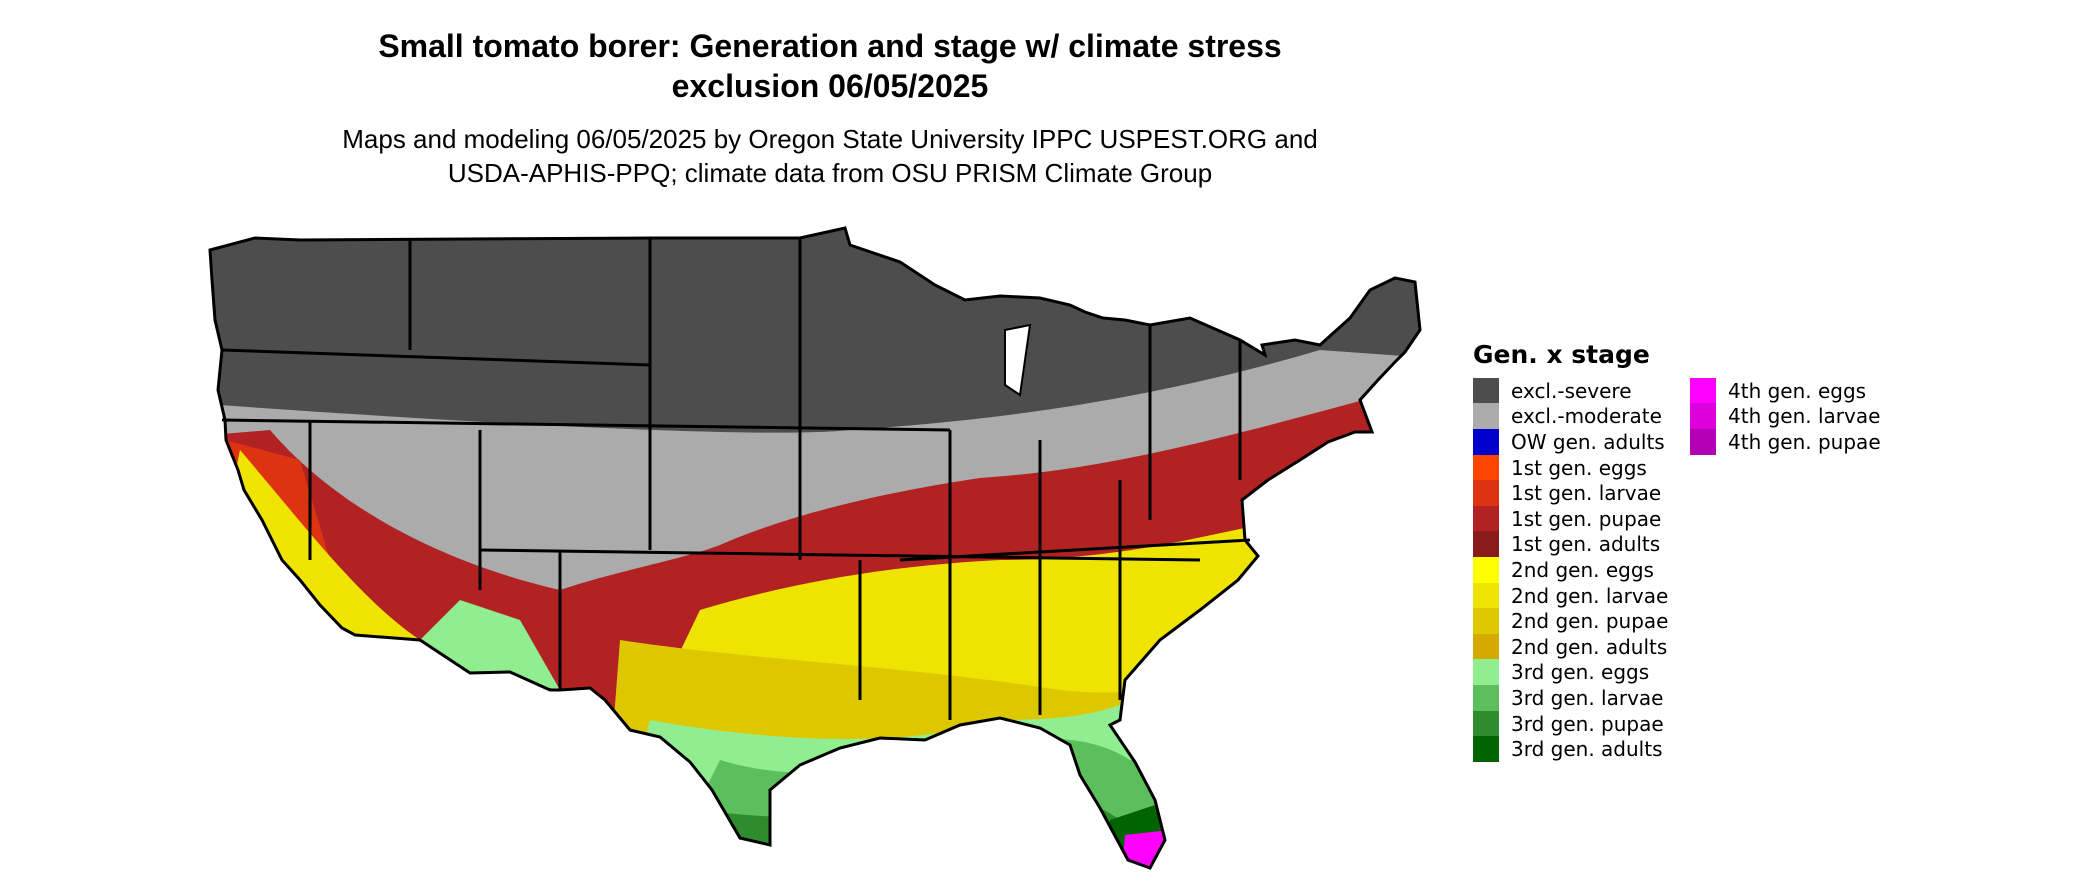 The image size is (2100, 892). What do you see at coordinates (1561, 354) in the screenshot?
I see `legend-title: Gen. x stage` at bounding box center [1561, 354].